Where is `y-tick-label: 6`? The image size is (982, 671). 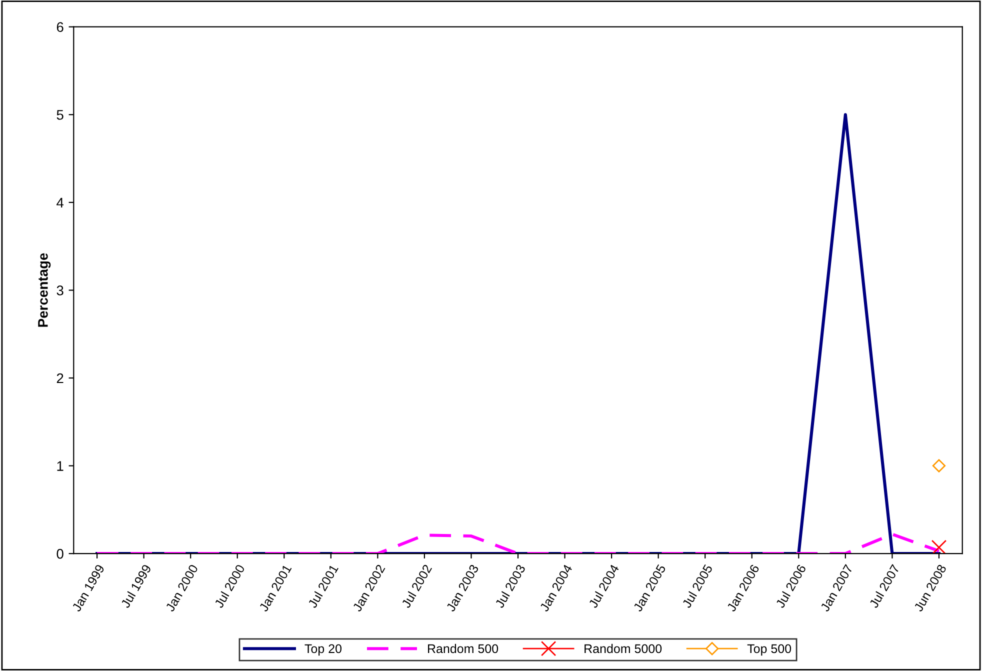 y-tick-label: 6 is located at coordinates (60, 27).